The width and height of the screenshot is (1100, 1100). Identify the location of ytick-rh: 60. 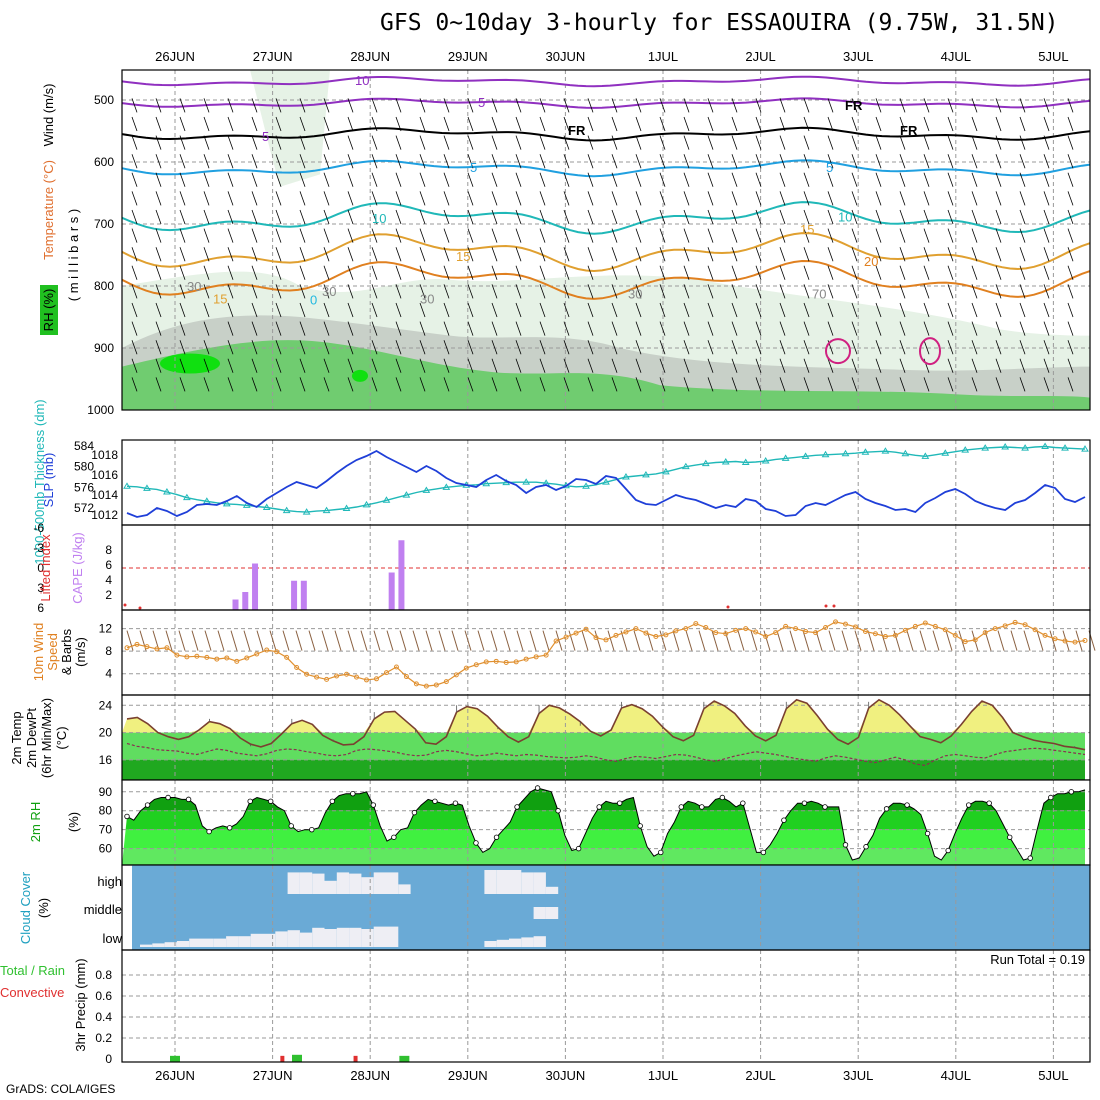
(106, 849).